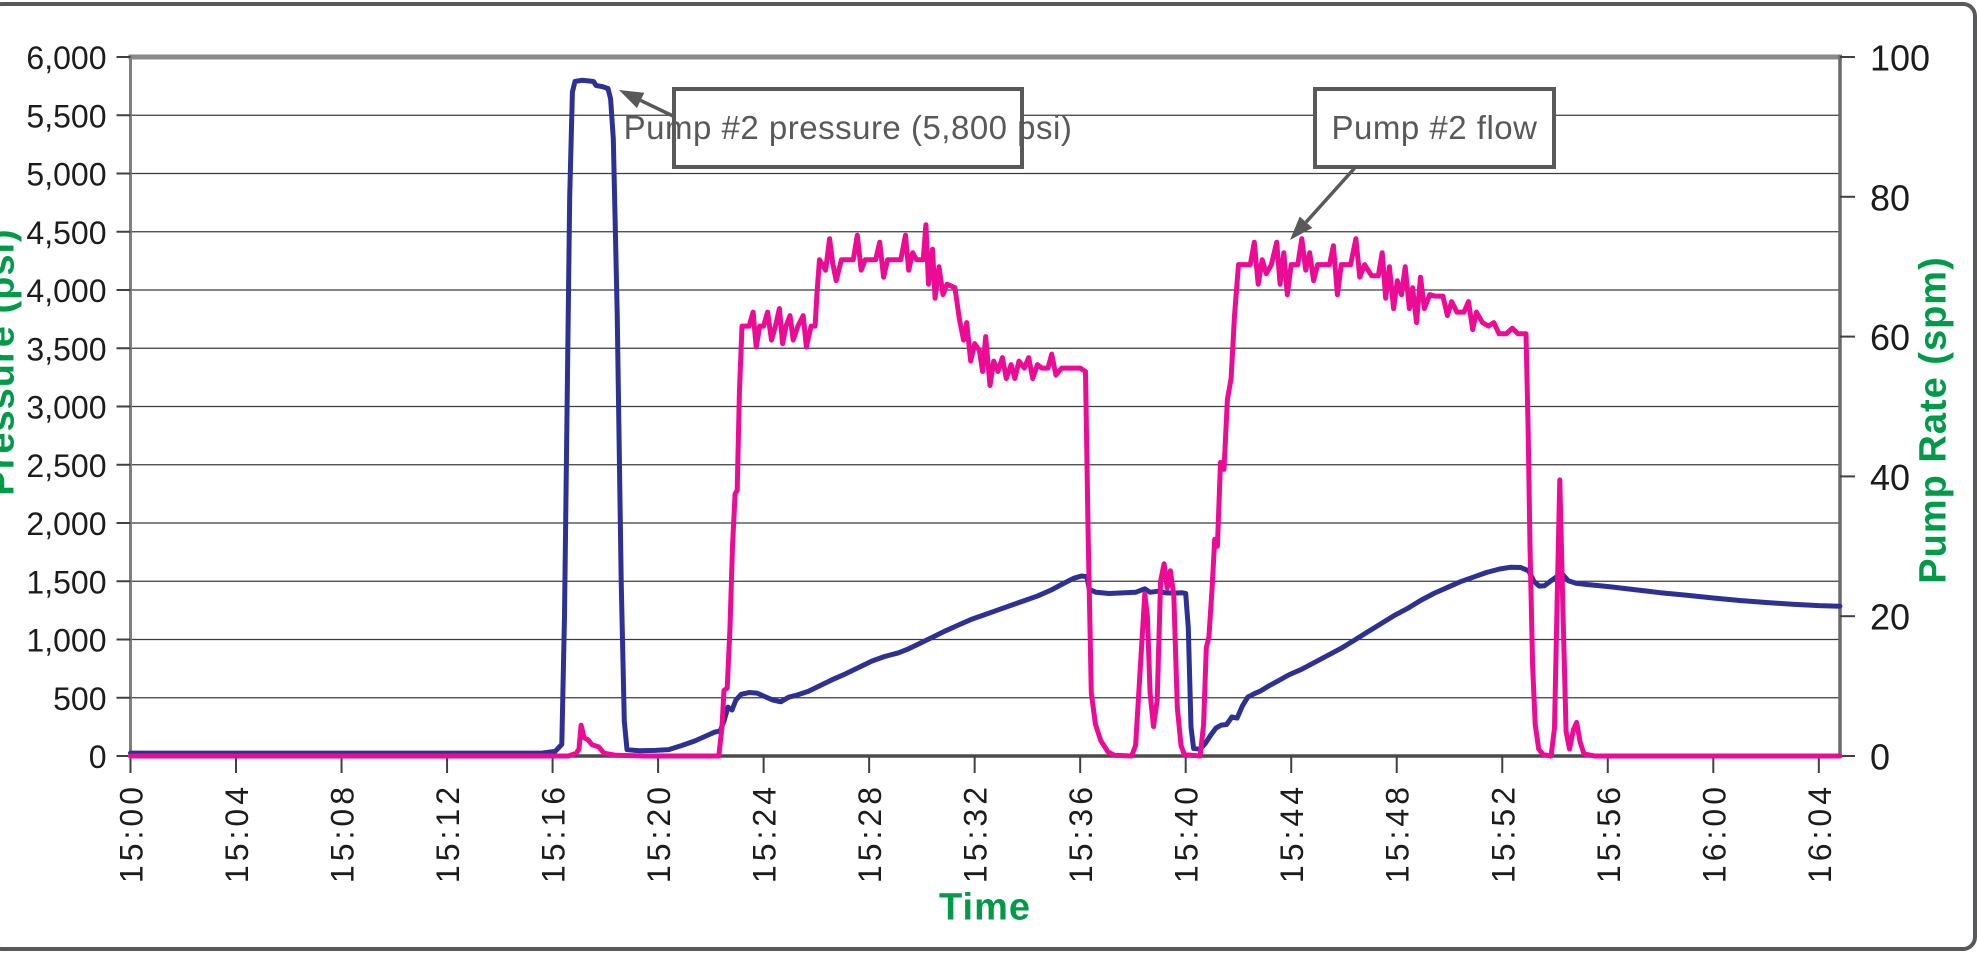  What do you see at coordinates (1933, 420) in the screenshot?
I see `y-right-axis-title: Pump Rate (spm)` at bounding box center [1933, 420].